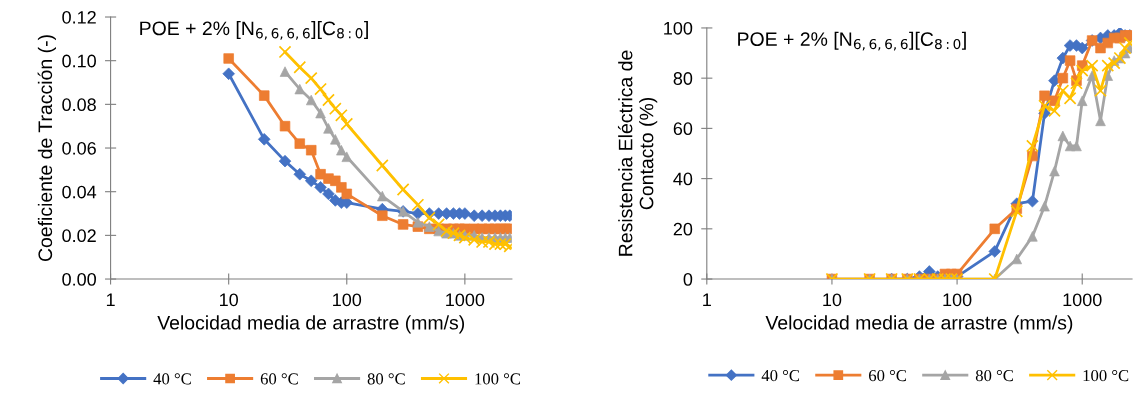 The image size is (1140, 405). Describe the element at coordinates (46, 148) in the screenshot. I see `y-axis-title: Coeficiente de Tracción (-)` at that location.